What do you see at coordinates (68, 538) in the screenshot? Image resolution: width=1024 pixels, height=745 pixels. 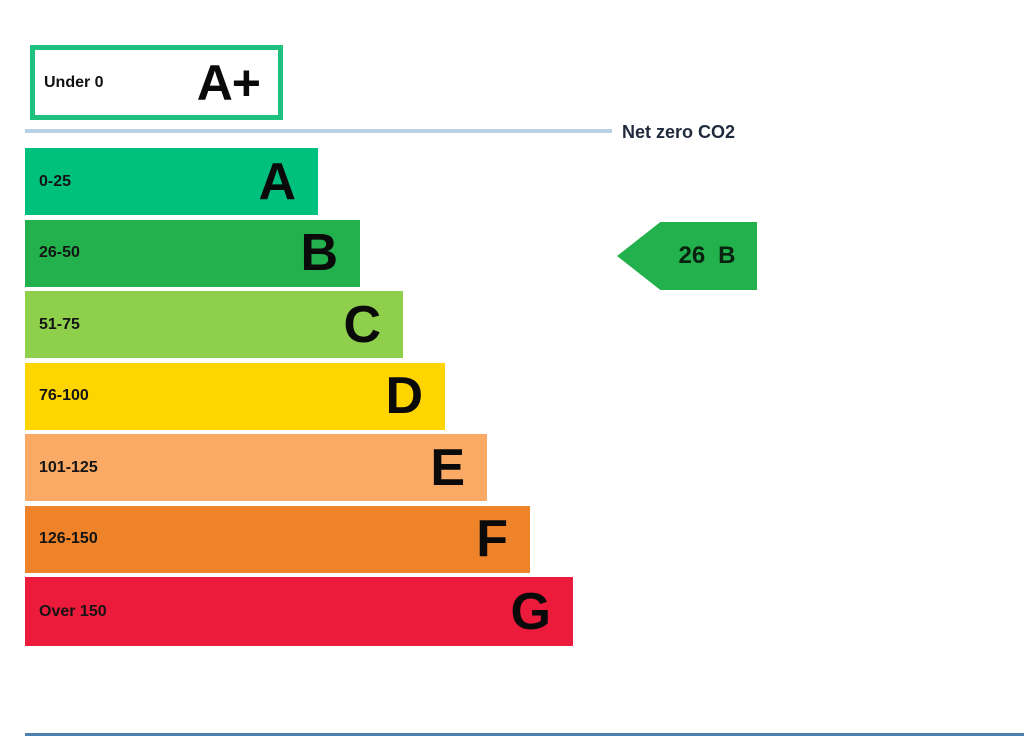 I see `band-f-range-label: 126-150` at bounding box center [68, 538].